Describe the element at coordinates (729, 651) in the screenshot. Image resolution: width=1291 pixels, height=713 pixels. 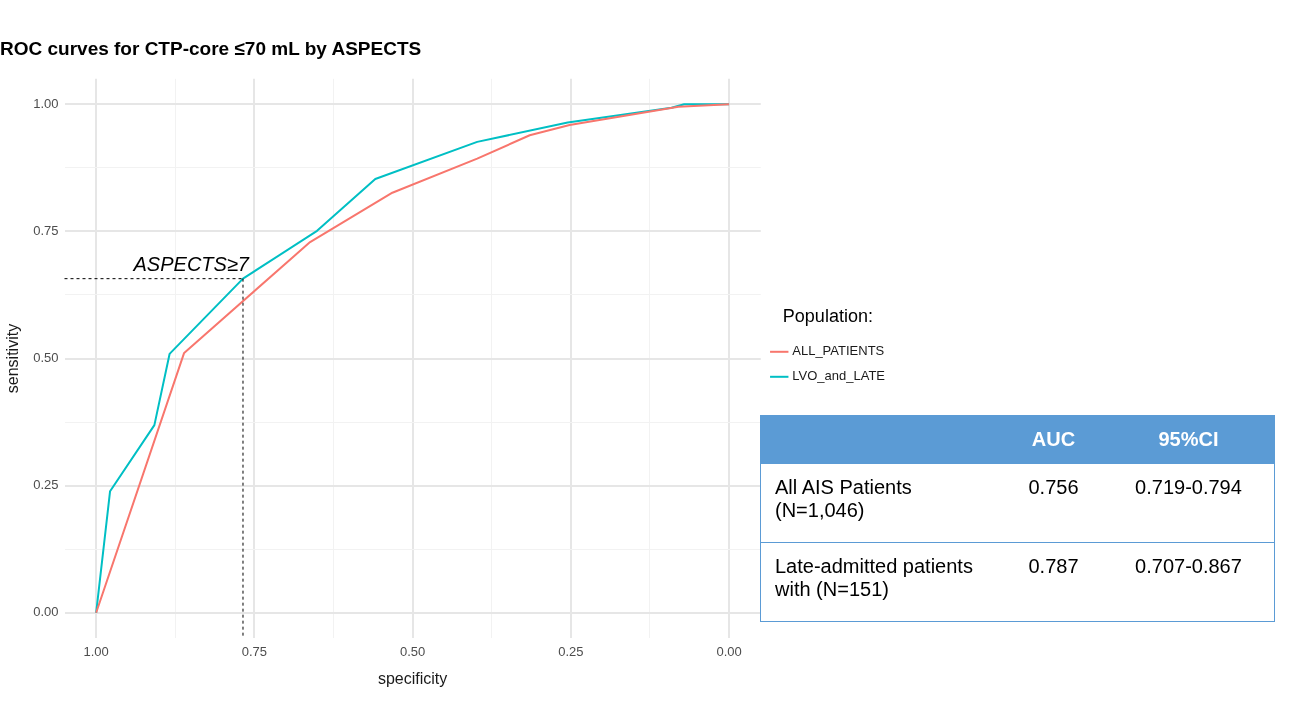
I see `x-tick-label: 0.00` at that location.